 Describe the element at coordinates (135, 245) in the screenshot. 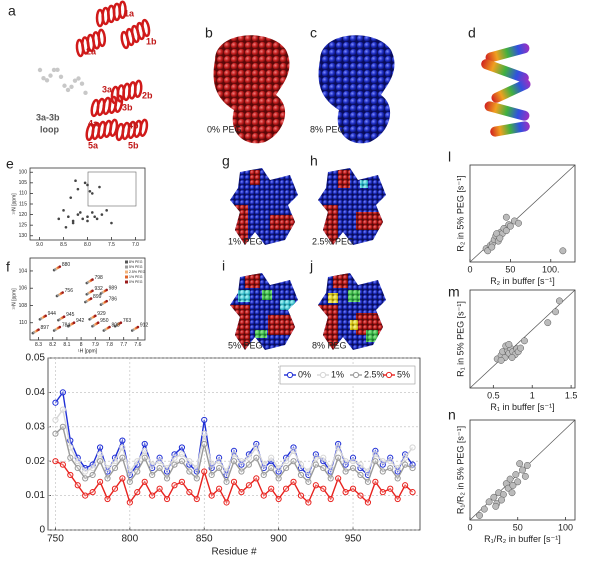

I see `x-tick-label: 7.0` at that location.